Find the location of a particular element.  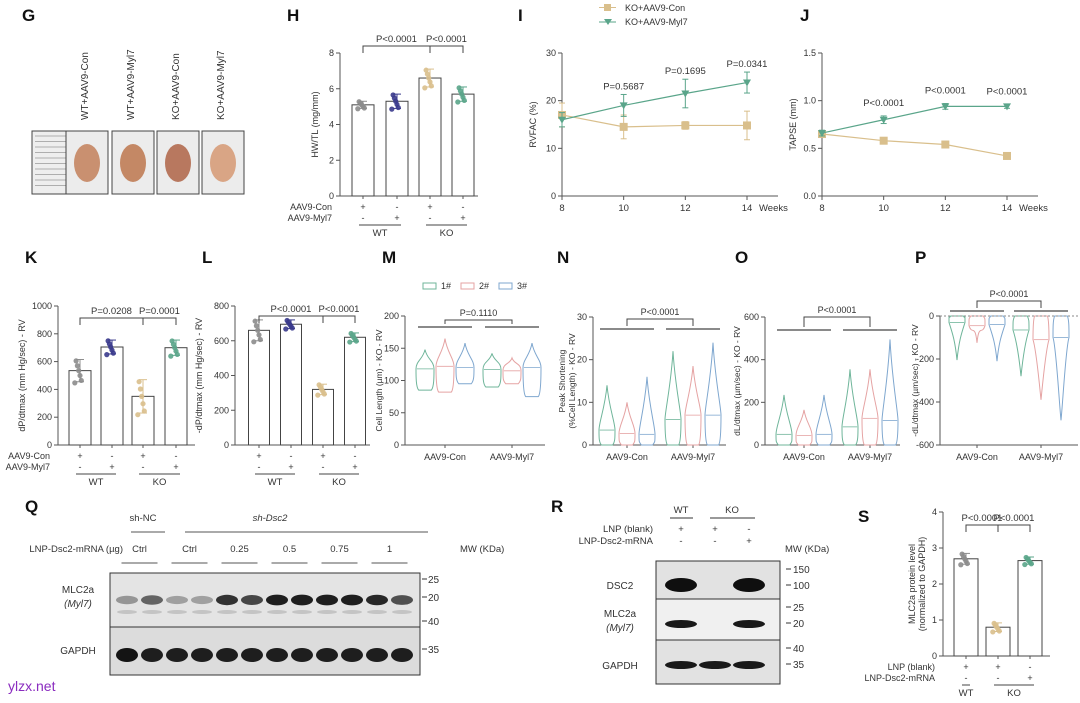

panel-label-P: P is located at coordinates (920, 257).